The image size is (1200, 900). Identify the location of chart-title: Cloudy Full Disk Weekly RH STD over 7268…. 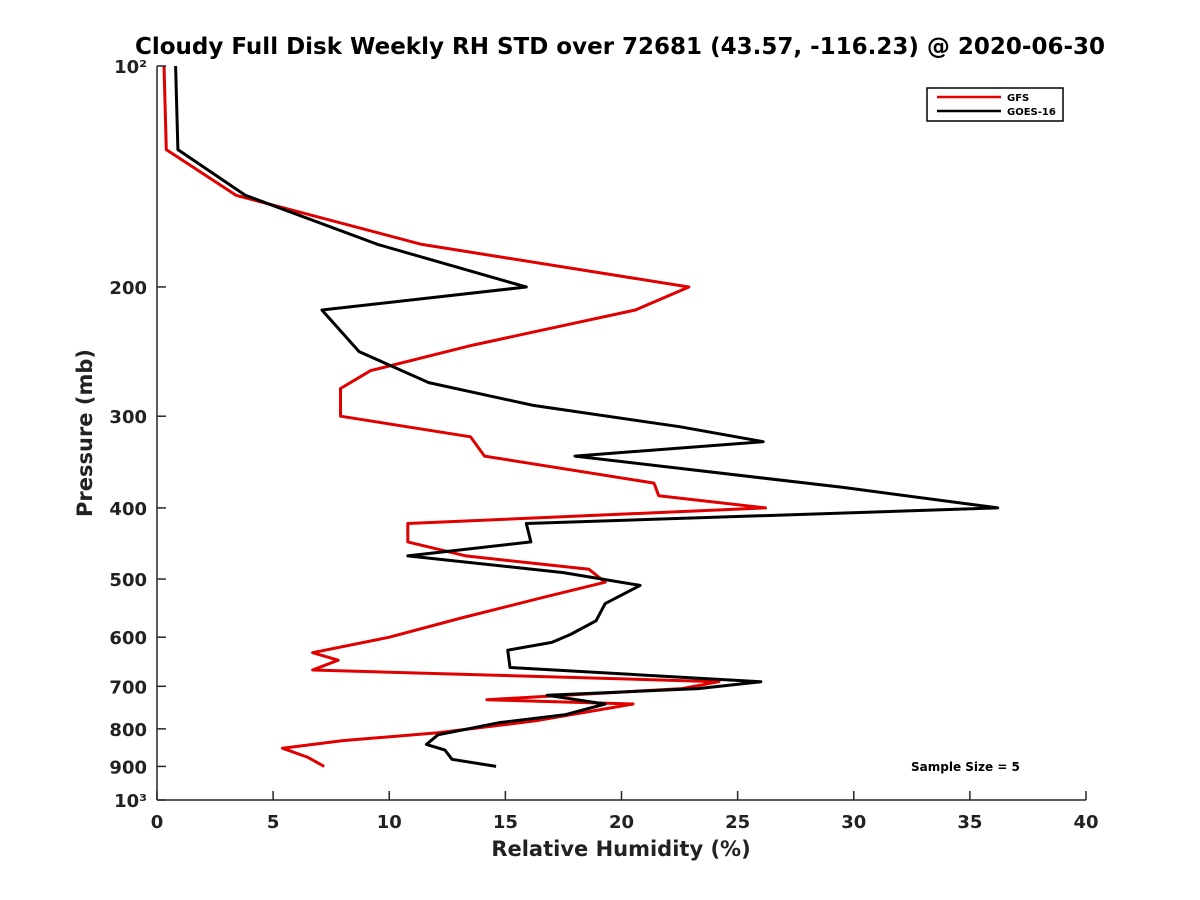
(620, 47).